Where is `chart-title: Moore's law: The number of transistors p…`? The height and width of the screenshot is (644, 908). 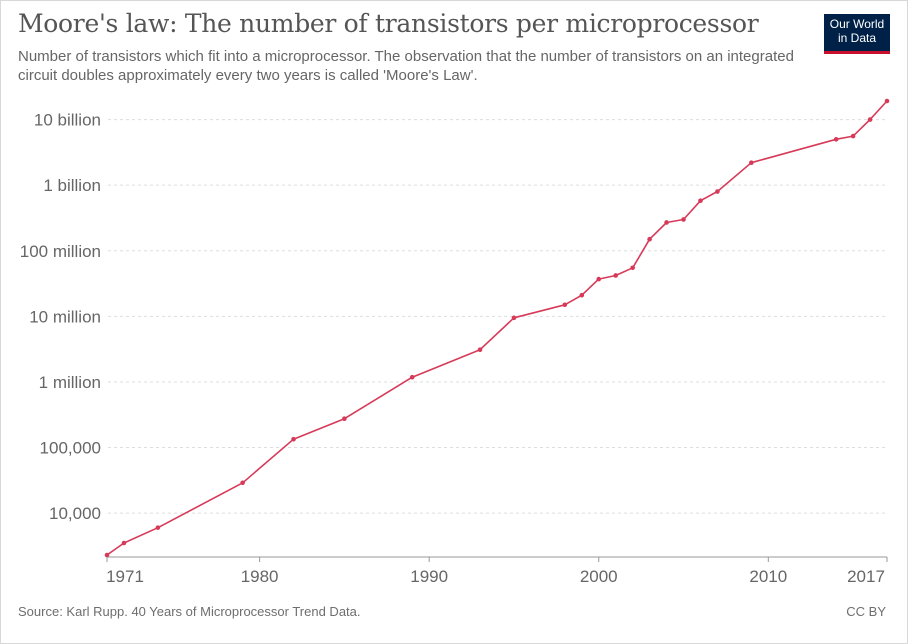 chart-title: Moore's law: The number of transistors p… is located at coordinates (388, 23).